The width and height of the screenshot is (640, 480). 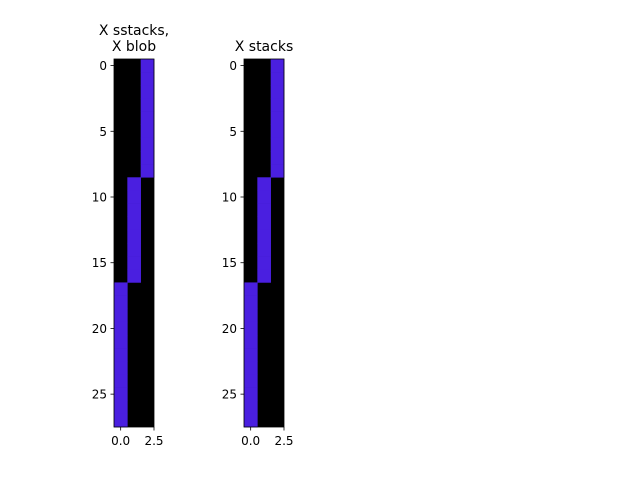 I want to click on chart-title: X blob, so click(x=134, y=47).